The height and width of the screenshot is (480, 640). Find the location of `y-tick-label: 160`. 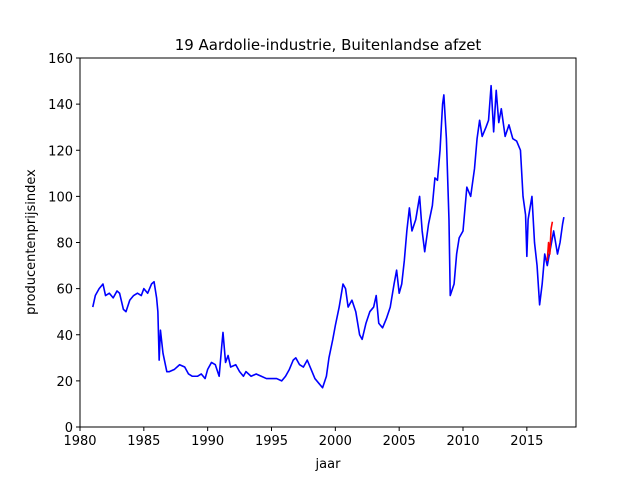

y-tick-label: 160 is located at coordinates (60, 59).